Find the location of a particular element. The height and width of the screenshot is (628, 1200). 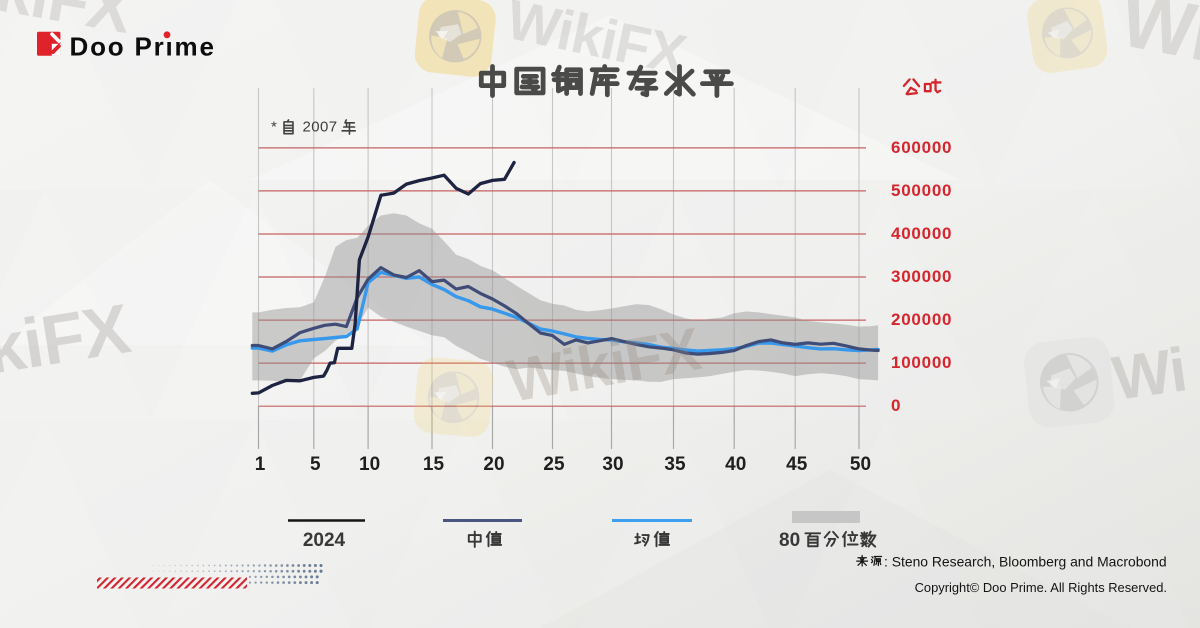

svg-text: 2024 is located at coordinates (324, 540).